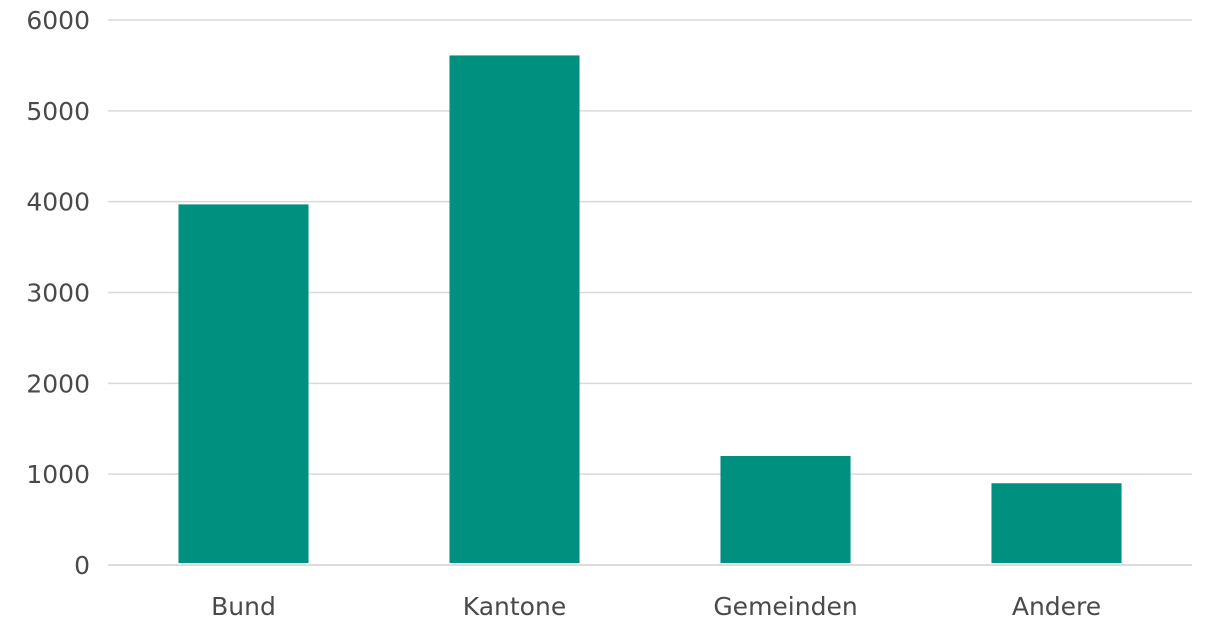 The image size is (1227, 621). What do you see at coordinates (1056, 523) in the screenshot?
I see `bar-andere` at bounding box center [1056, 523].